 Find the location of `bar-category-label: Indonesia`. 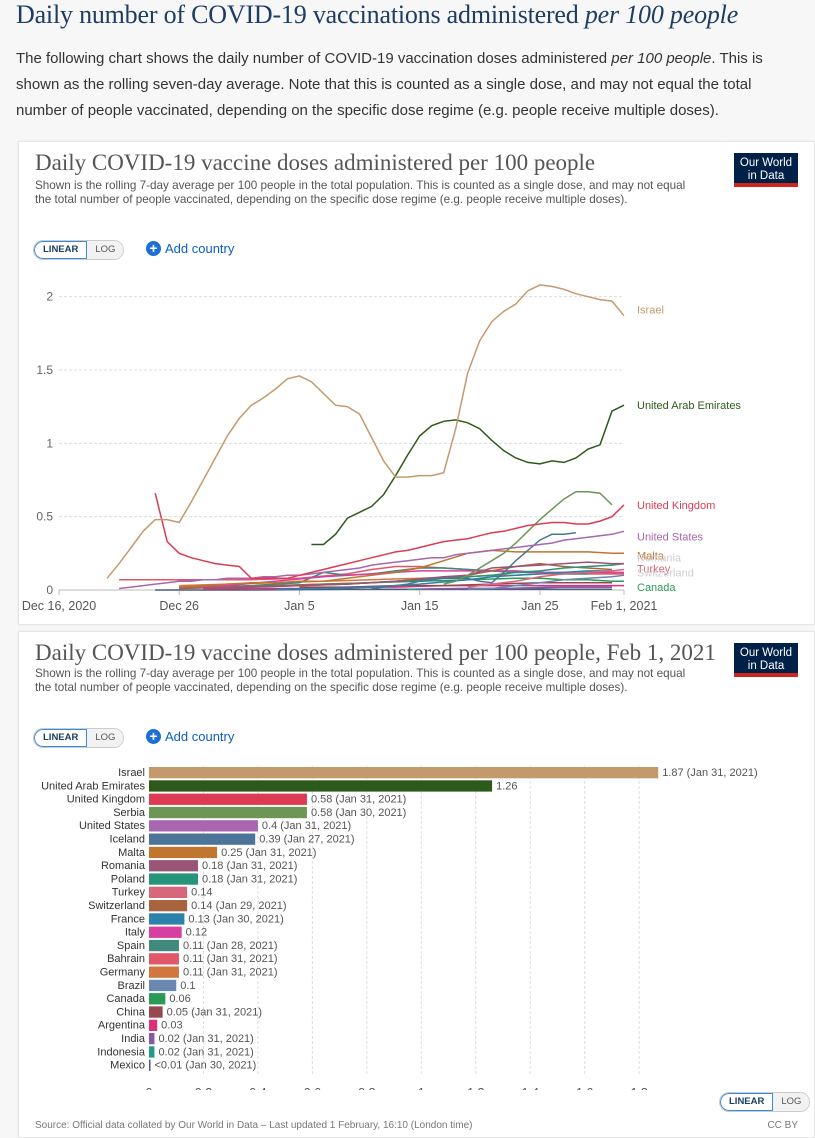

bar-category-label: Indonesia is located at coordinates (121, 1052).